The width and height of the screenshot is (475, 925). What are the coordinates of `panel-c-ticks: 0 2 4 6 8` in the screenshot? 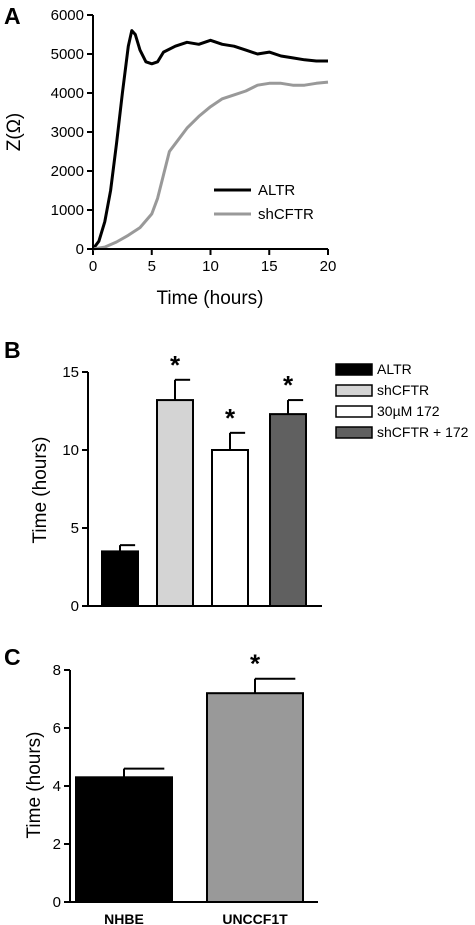 It's located at (61, 786).